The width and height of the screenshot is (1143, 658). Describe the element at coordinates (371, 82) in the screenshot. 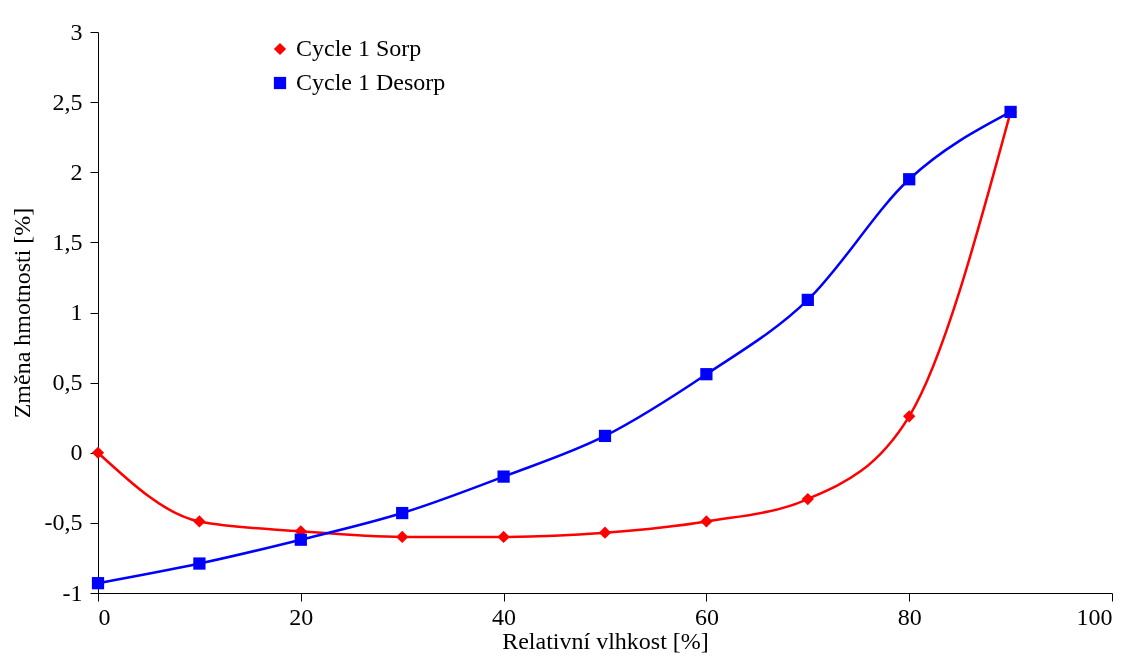

I see `legend-label: Cycle 1 Desorp` at that location.